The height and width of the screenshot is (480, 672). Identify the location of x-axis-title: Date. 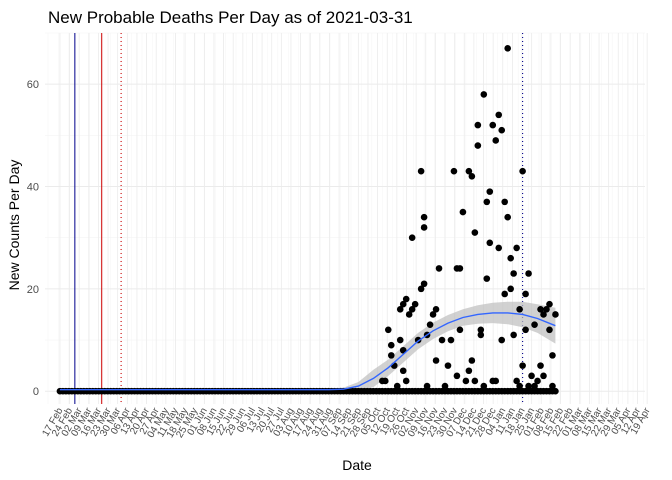
(357, 465).